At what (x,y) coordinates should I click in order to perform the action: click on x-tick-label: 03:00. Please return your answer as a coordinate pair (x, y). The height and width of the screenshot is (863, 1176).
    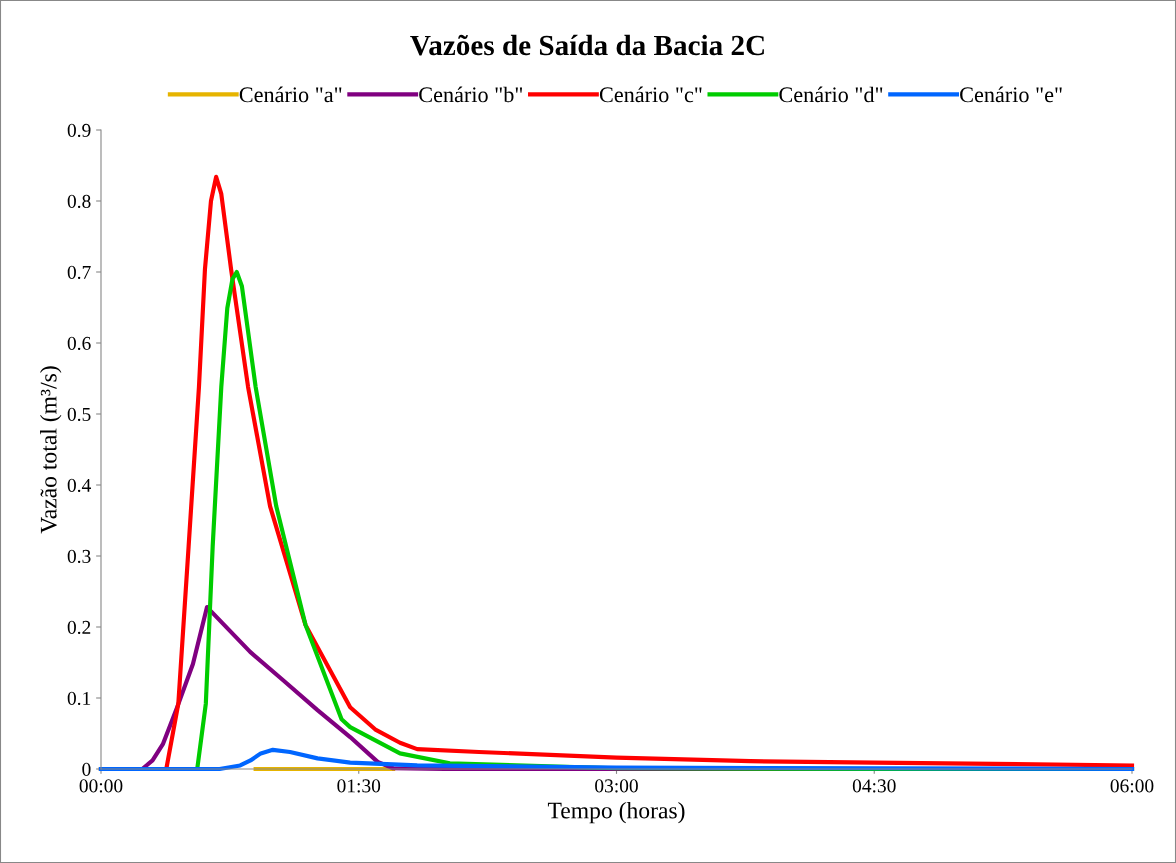
    Looking at the image, I should click on (616, 786).